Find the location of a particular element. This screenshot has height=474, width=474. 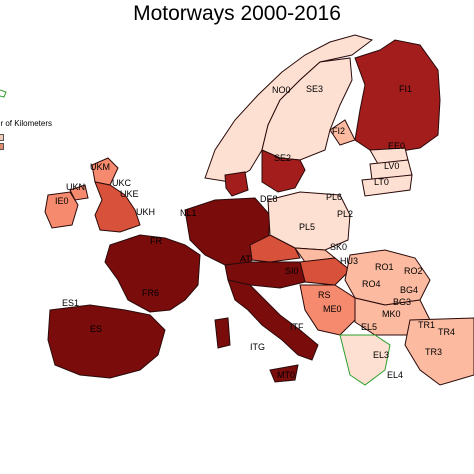

region-TR is located at coordinates (439, 351).